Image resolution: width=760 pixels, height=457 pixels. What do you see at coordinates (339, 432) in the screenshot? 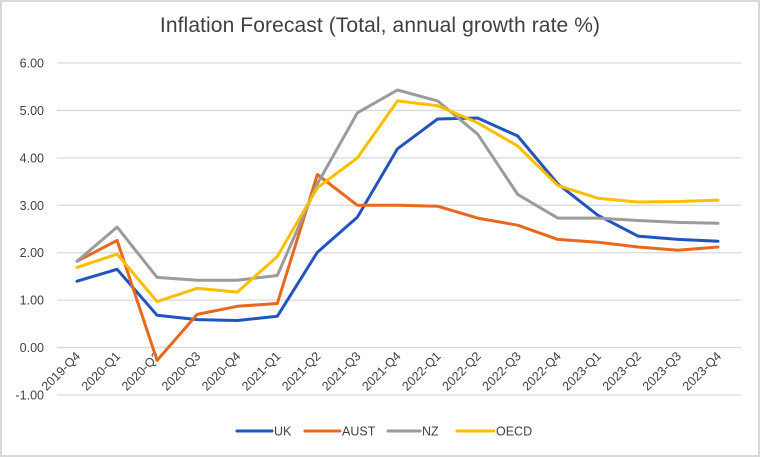
I see `legend-item-aust: AUST` at bounding box center [339, 432].